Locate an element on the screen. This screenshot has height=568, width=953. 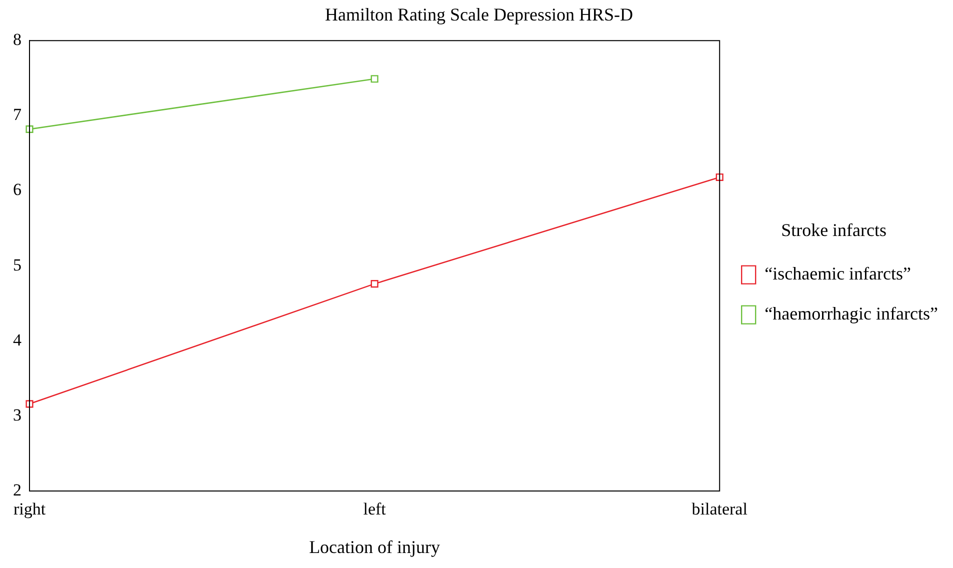
y-tick-label: 5 is located at coordinates (17, 264).